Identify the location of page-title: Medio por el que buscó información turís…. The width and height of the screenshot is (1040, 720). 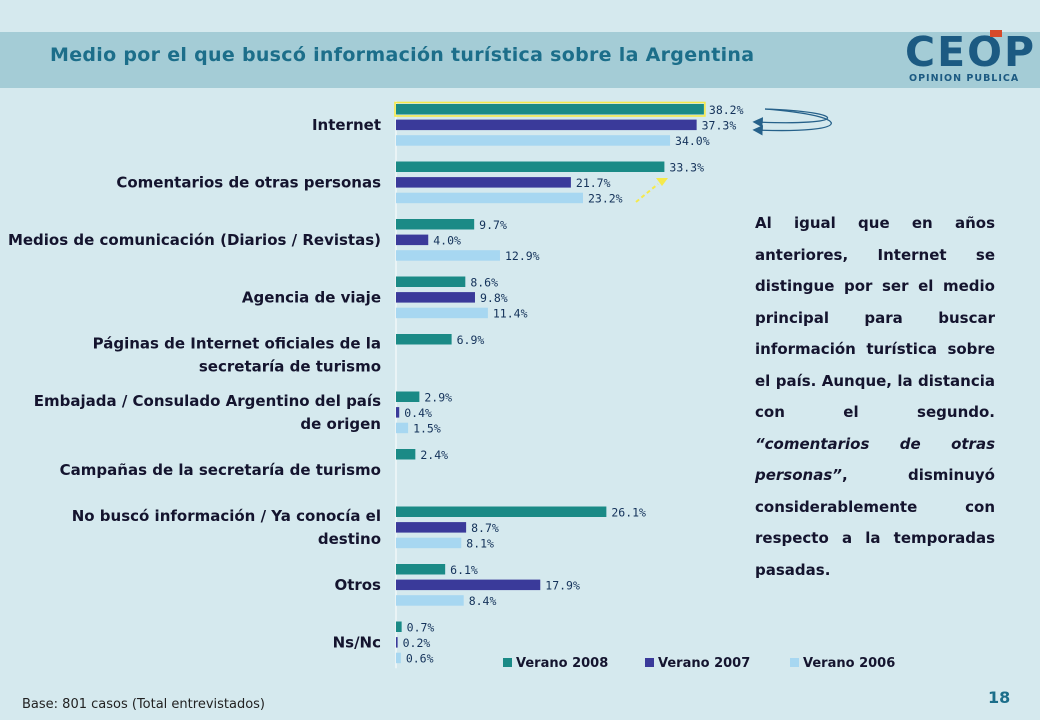
(402, 55).